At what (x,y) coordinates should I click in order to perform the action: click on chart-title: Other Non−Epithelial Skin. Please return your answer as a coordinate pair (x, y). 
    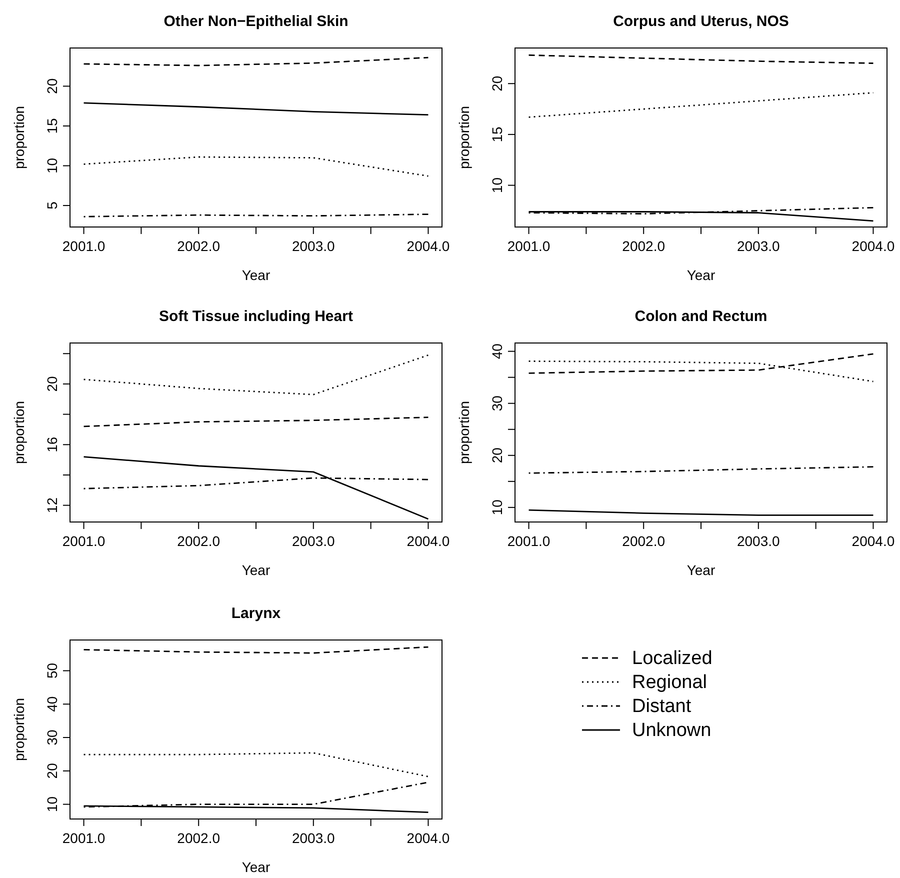
    Looking at the image, I should click on (256, 21).